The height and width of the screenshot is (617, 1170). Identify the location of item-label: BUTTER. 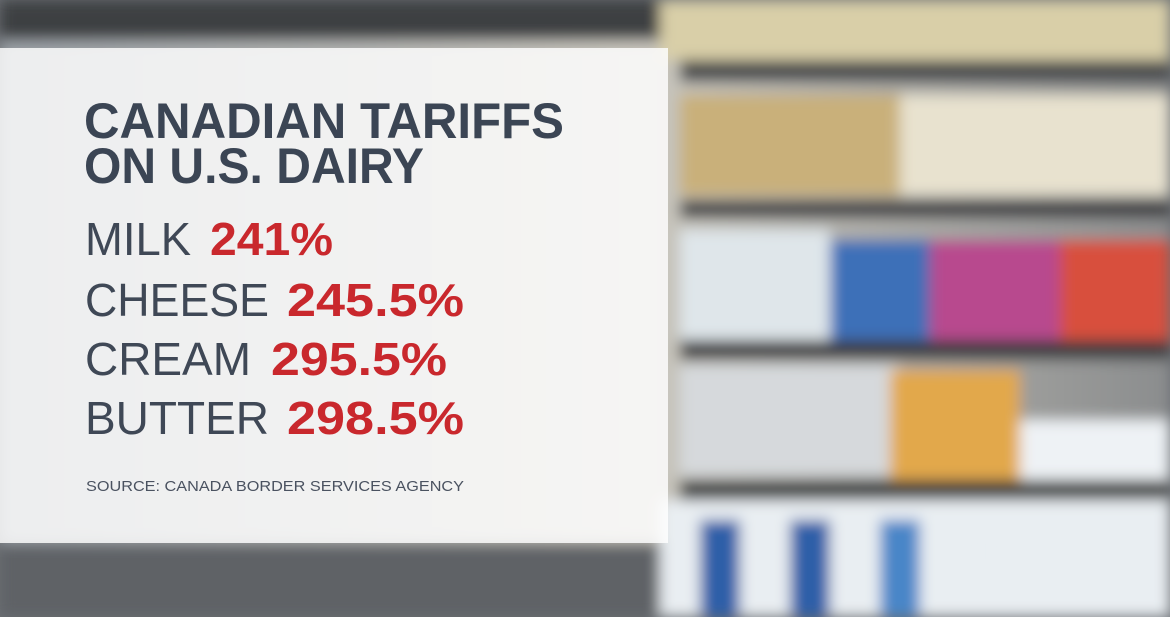
(177, 418).